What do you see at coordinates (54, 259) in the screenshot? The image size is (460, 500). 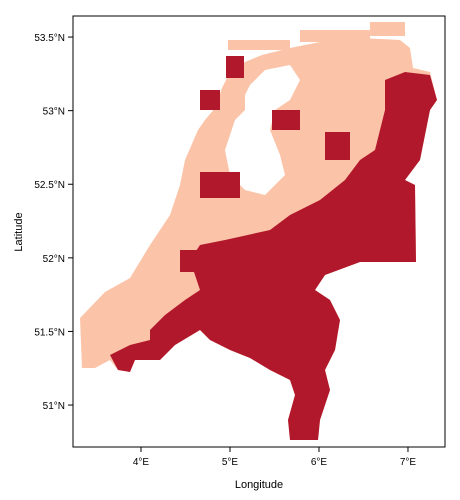 I see `y-tick-label: 52°N` at bounding box center [54, 259].